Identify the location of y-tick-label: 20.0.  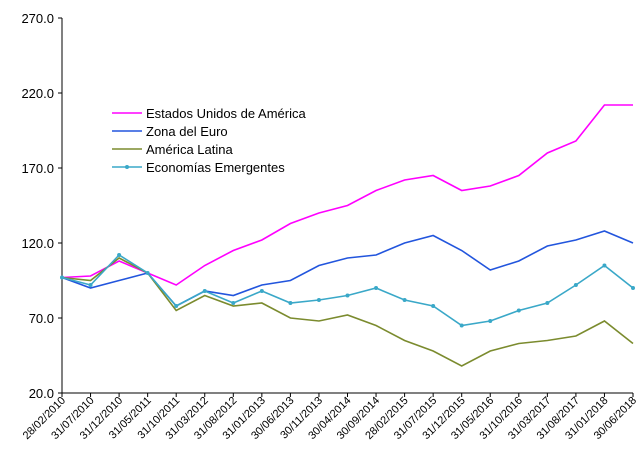
(41, 393).